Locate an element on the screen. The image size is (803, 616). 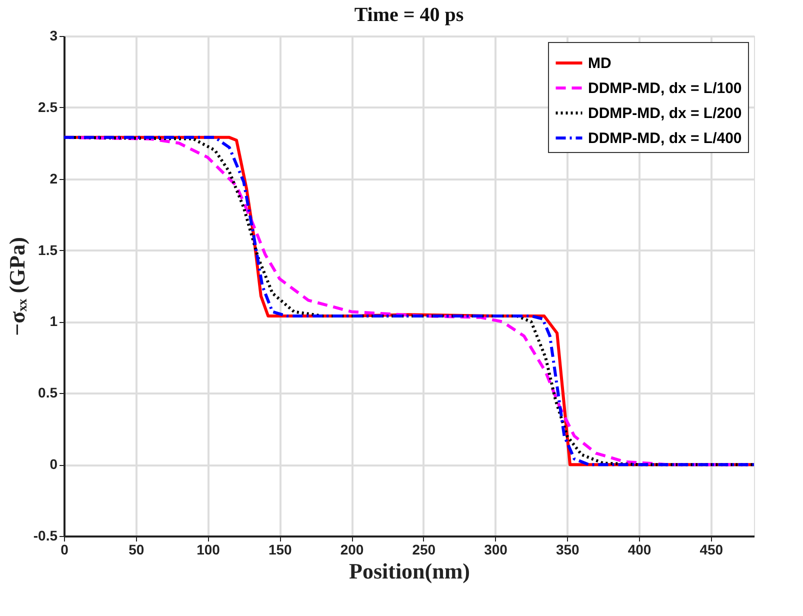
legend-label: DDMP-MD, dx = L/100 is located at coordinates (665, 88).